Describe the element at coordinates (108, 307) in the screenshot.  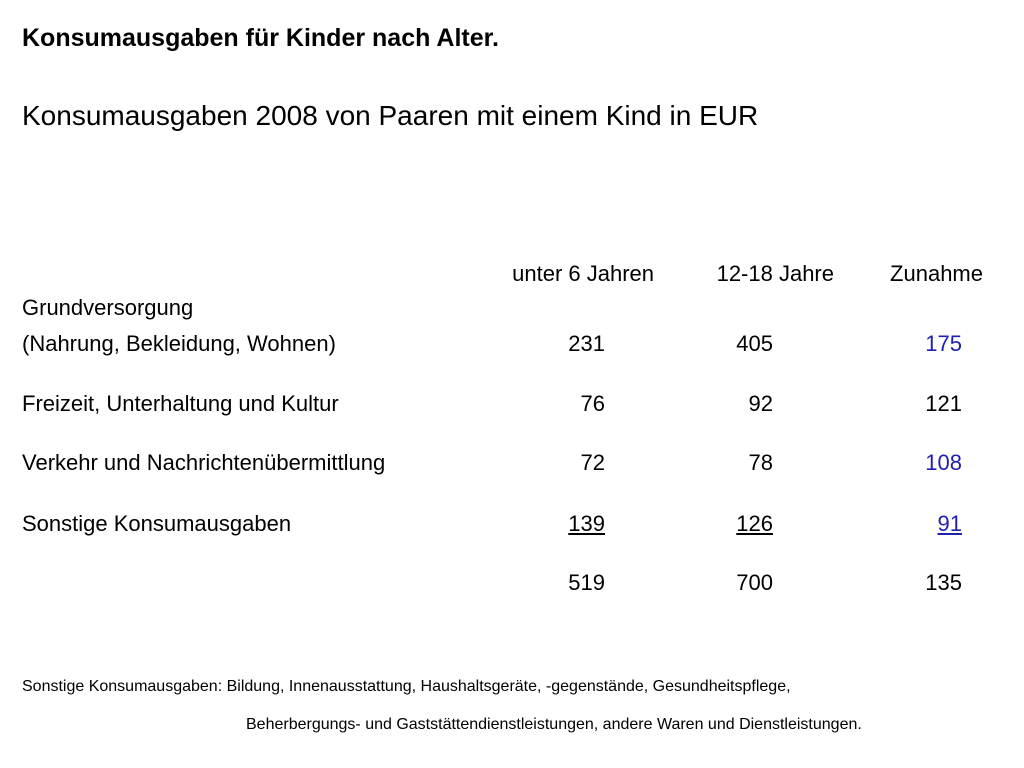
I see `row-label-basic-care: Grundversorgung` at that location.